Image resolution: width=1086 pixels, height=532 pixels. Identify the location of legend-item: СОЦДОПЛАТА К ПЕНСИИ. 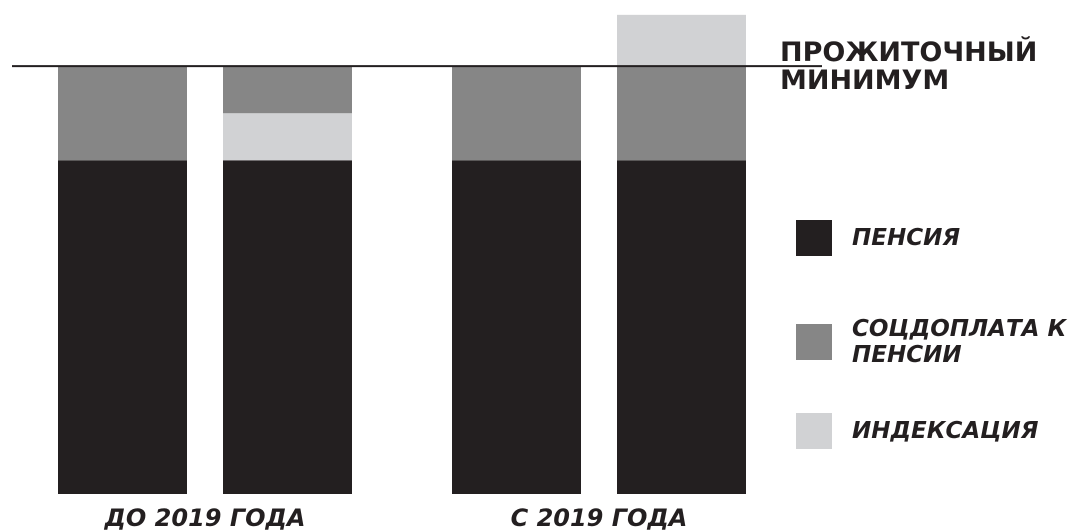
(941, 342).